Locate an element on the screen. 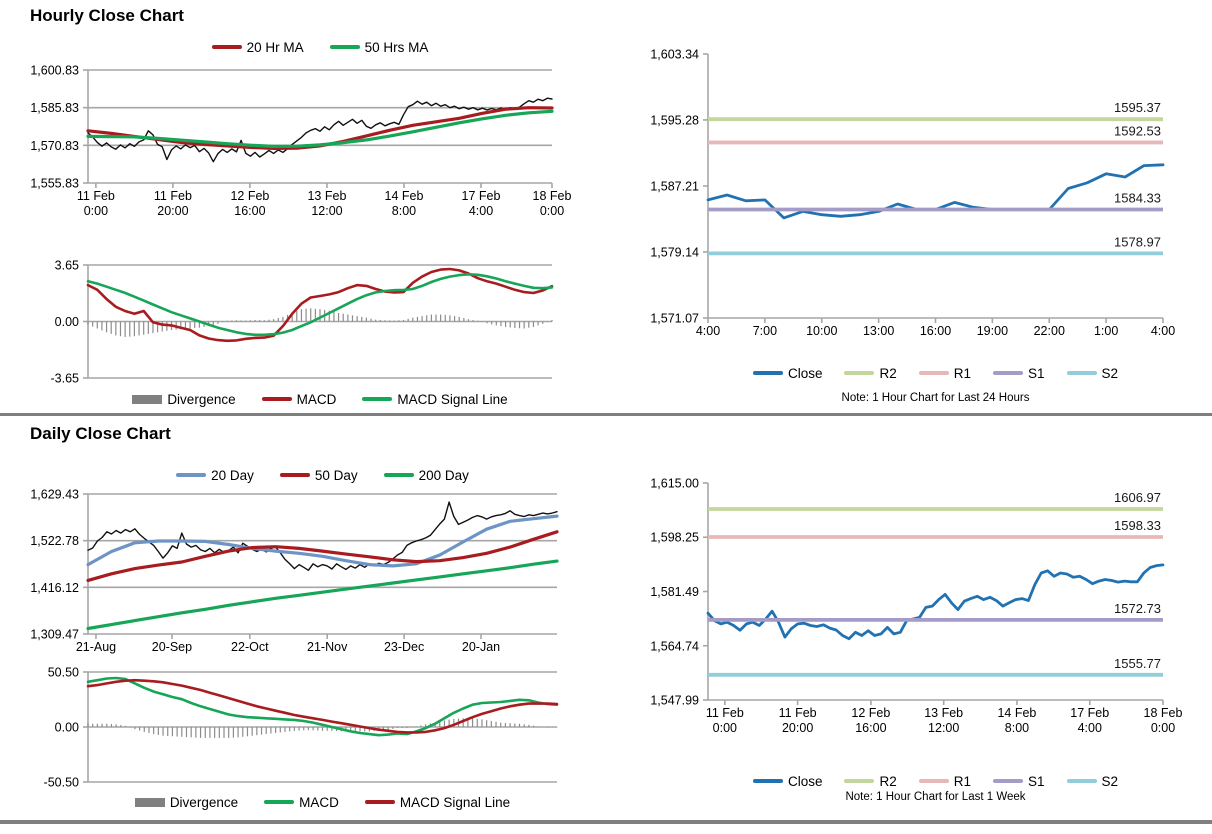 This screenshot has width=1212, height=834. x-tick-label: 19:00 is located at coordinates (992, 331).